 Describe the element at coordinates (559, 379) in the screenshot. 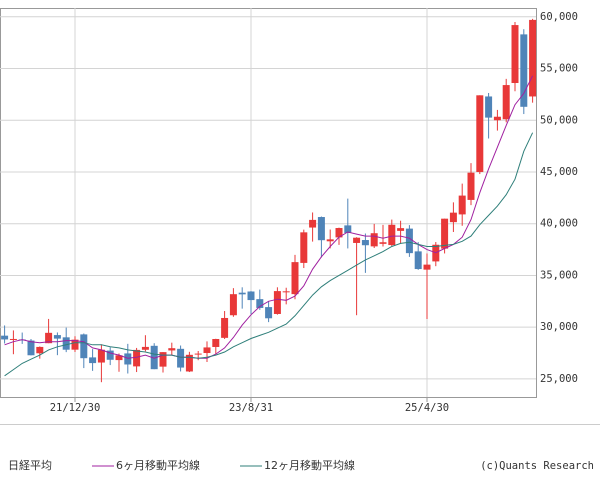

I see `y-tick-label: 25,000` at that location.